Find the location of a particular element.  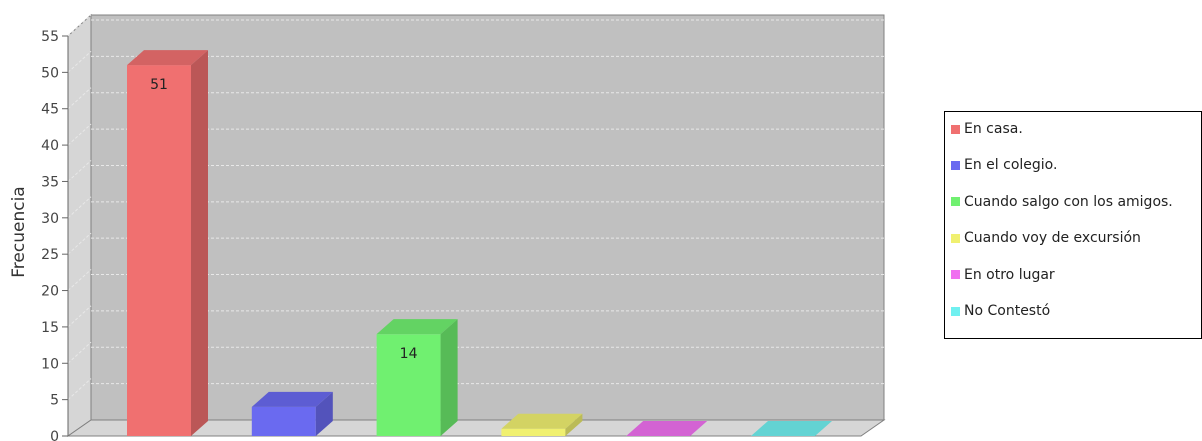

legend-label: En el colegio. is located at coordinates (1011, 165).